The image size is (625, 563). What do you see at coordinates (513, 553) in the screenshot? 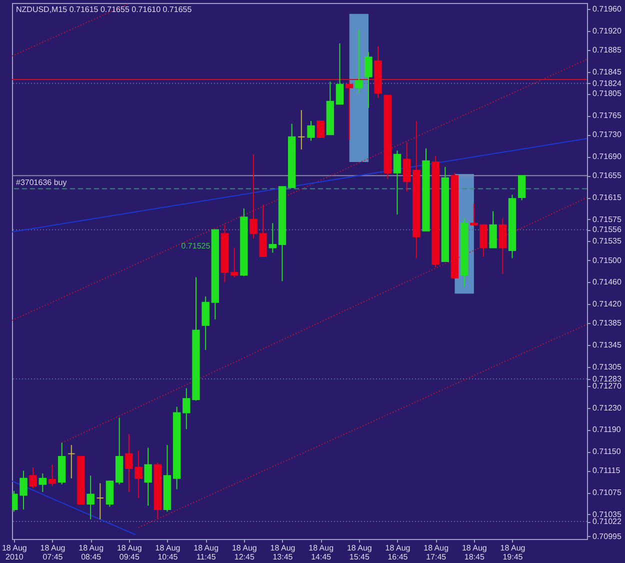
I see `x-tick-label: 18 Aug 19:45` at bounding box center [513, 553].